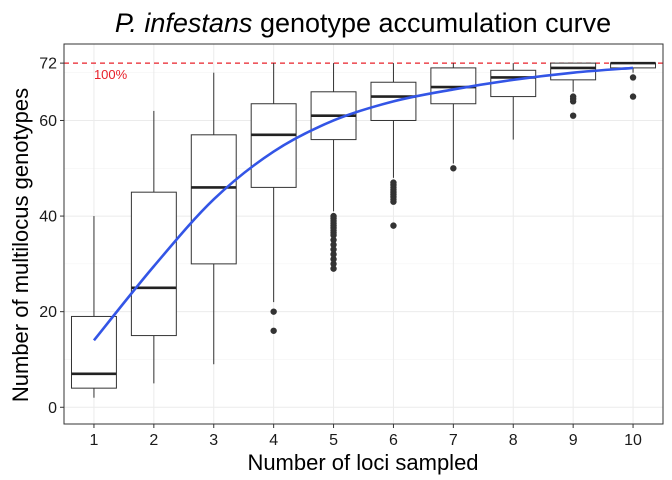 This screenshot has width=672, height=480. What do you see at coordinates (431, 23) in the screenshot?
I see `chart-title-rest: genotype accumulation curve` at bounding box center [431, 23].